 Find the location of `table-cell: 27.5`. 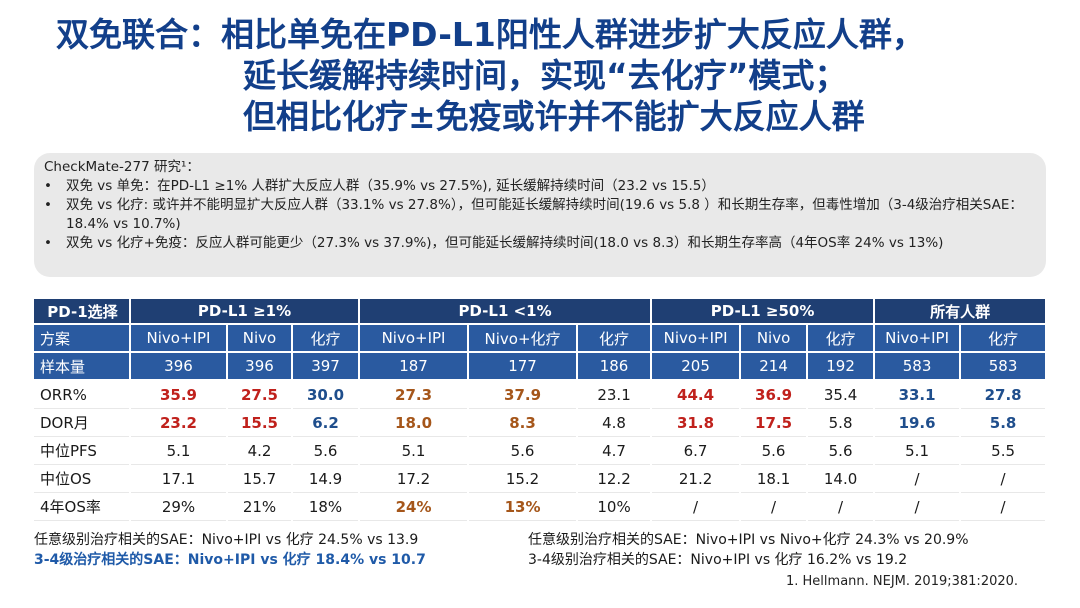

table-cell: 27.5 is located at coordinates (260, 394).